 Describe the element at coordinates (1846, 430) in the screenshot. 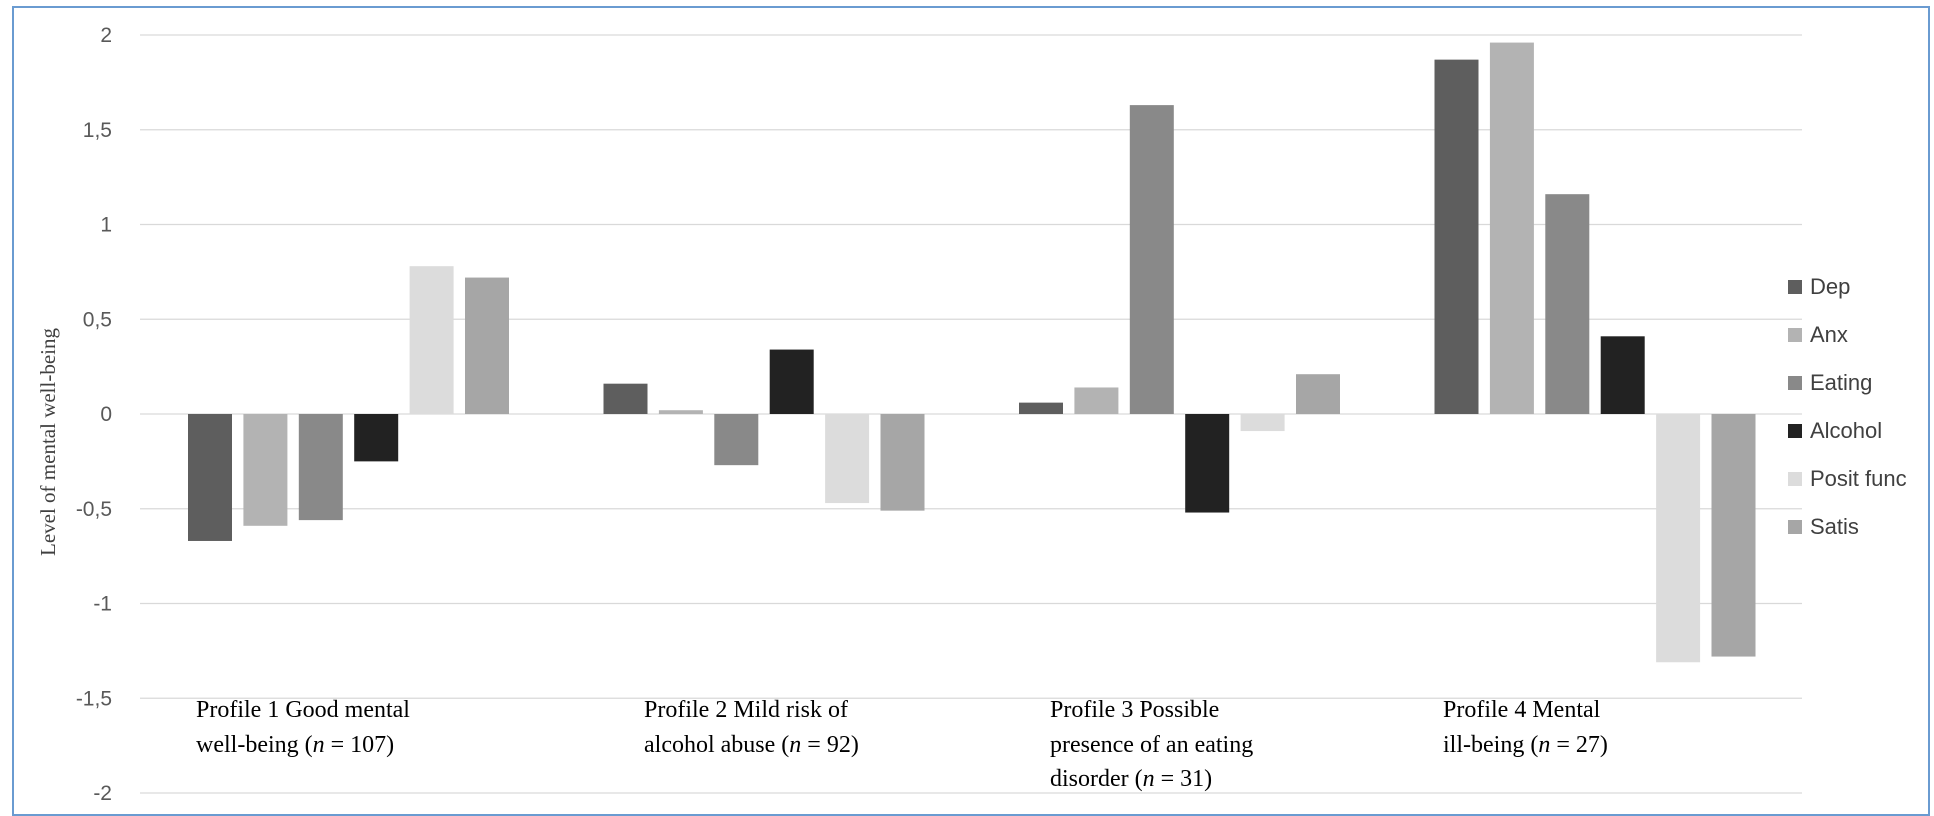

I see `legend-label: Alcohol` at that location.